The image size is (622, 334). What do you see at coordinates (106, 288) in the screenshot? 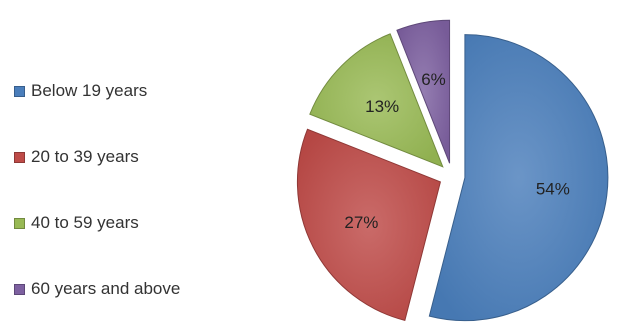
I see `legend-label: 60 years and above` at bounding box center [106, 288].